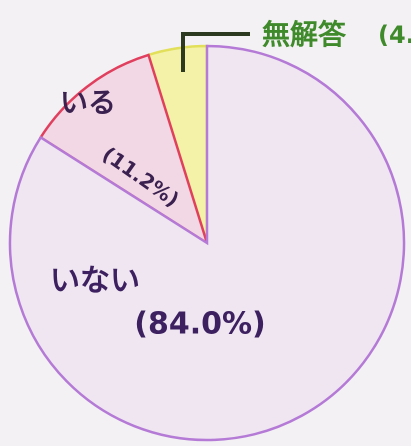 Image resolution: width=411 pixels, height=446 pixels. I want to click on slice-value-label: (4., so click(394, 35).